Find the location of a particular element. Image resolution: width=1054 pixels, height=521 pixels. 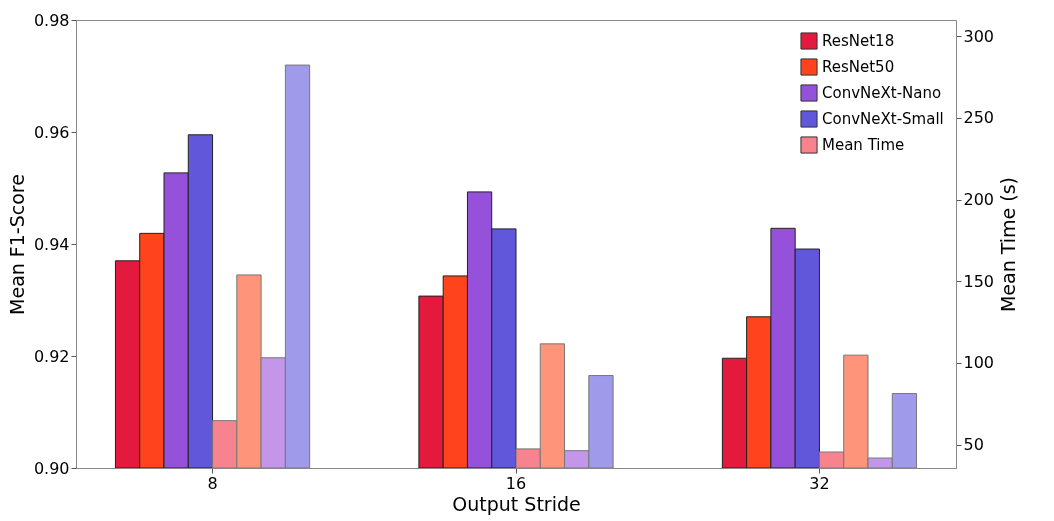

x-tick-label: 16 is located at coordinates (516, 483).